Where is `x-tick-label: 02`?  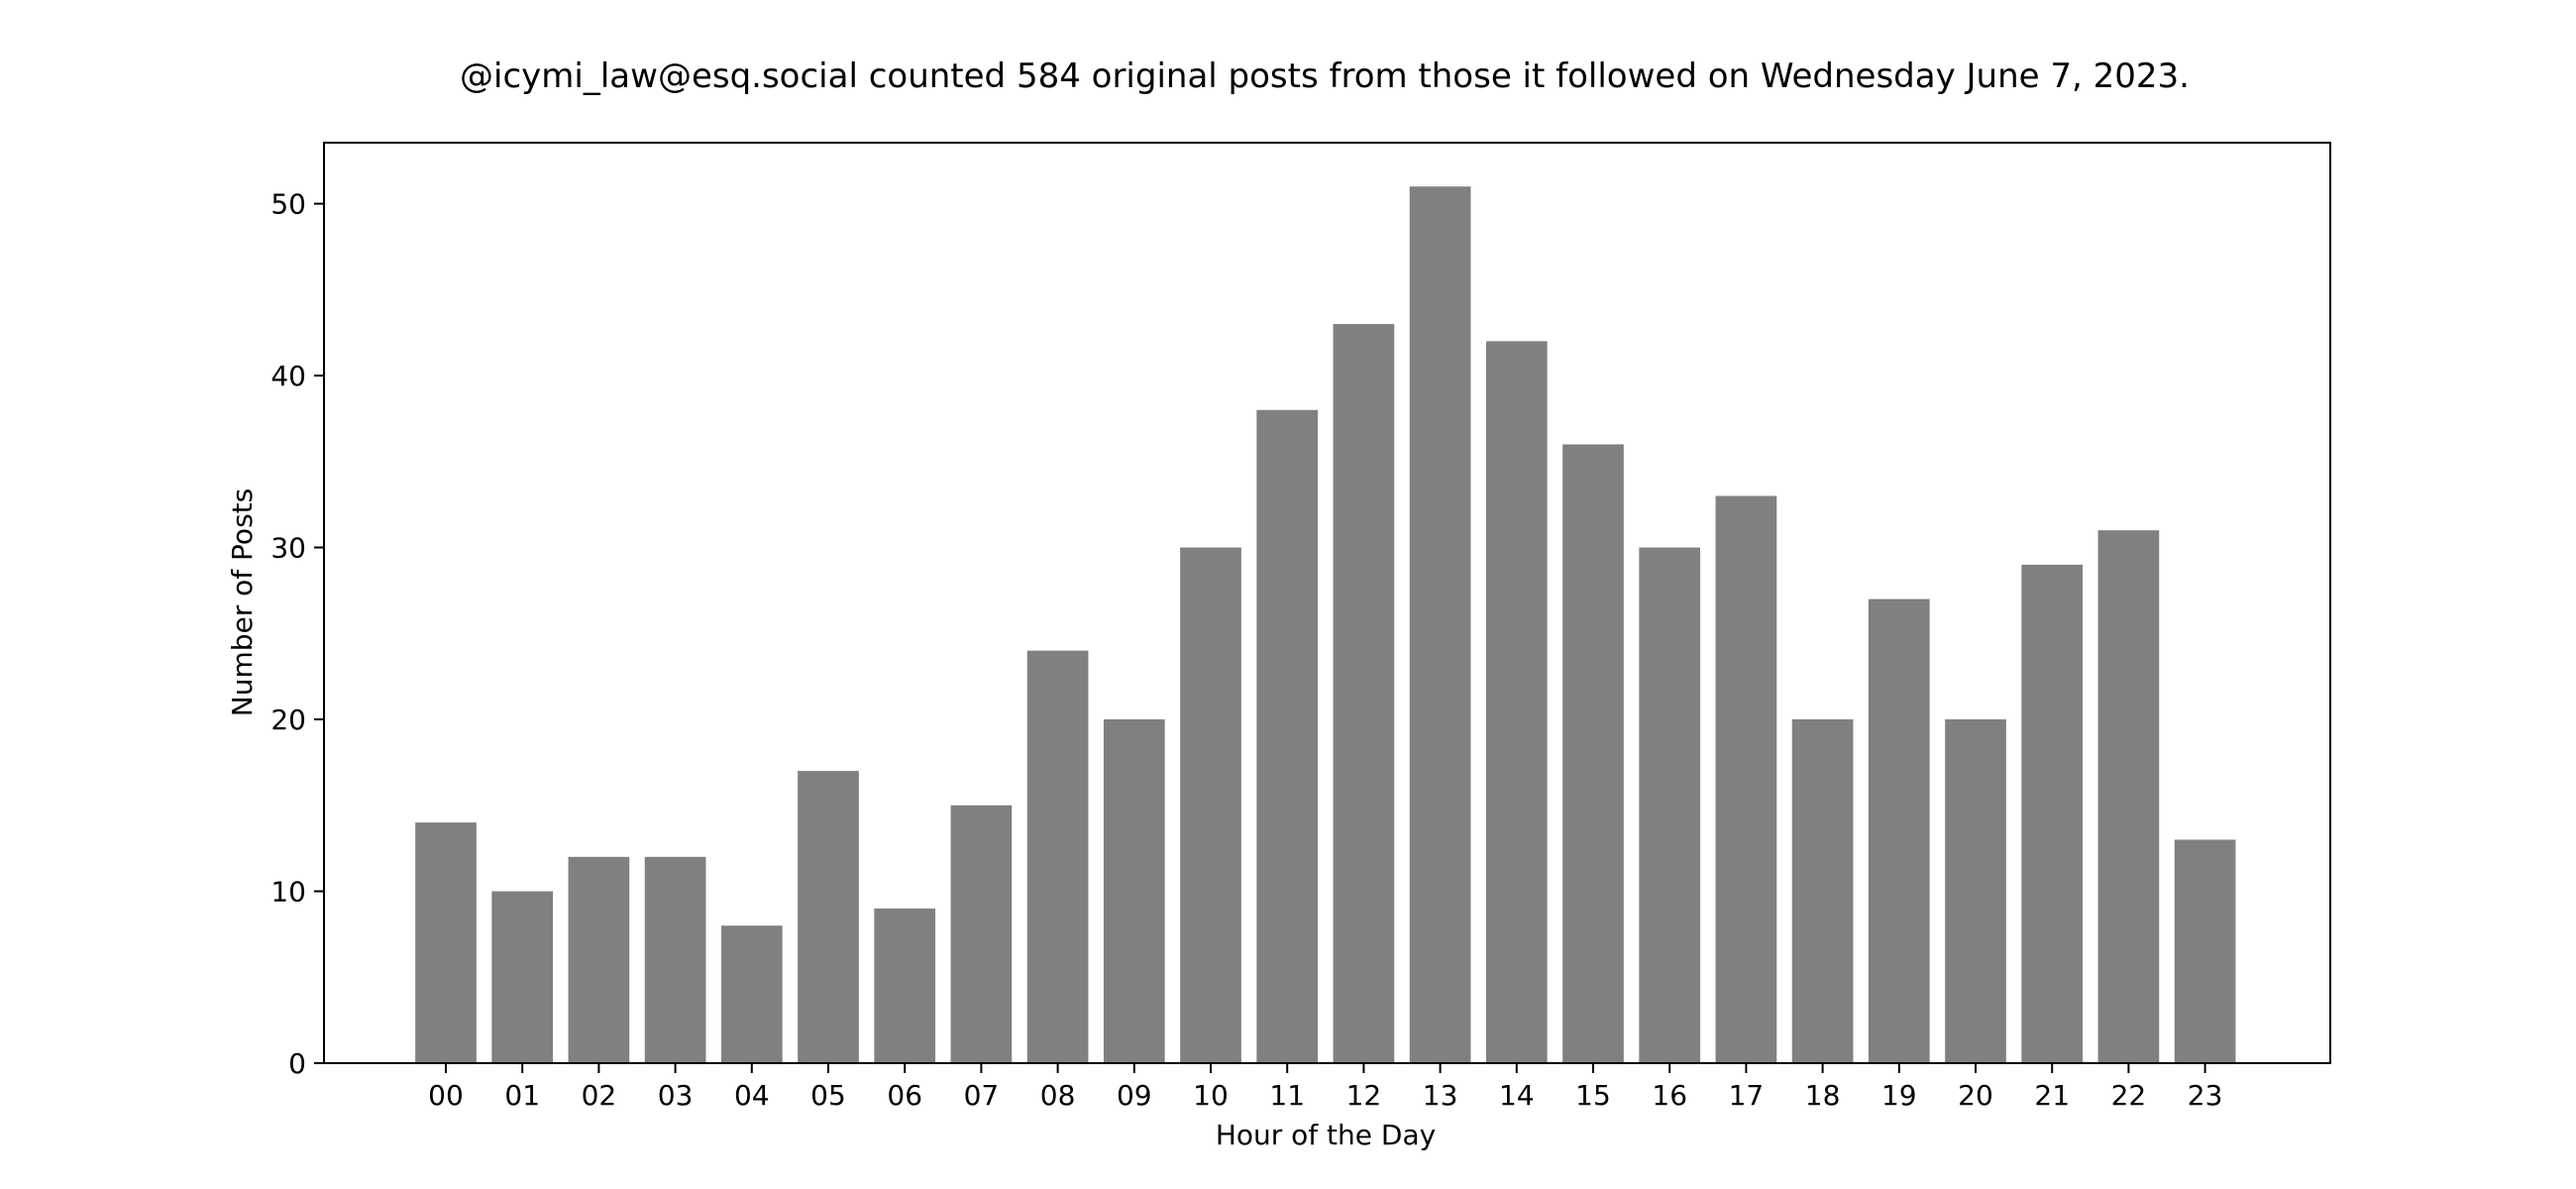
x-tick-label: 02 is located at coordinates (599, 1095).